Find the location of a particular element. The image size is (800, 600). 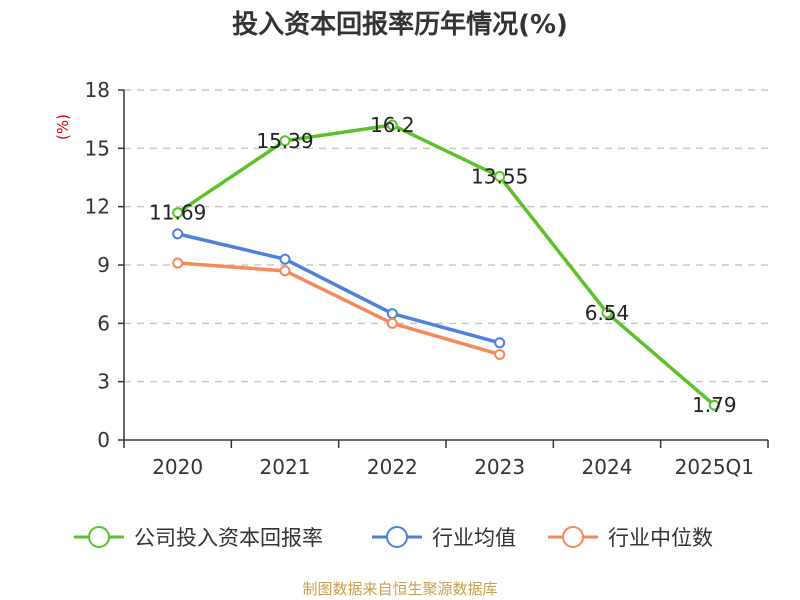

data-source-note: 制图数据来自恒生聚源数据库 is located at coordinates (400, 589).